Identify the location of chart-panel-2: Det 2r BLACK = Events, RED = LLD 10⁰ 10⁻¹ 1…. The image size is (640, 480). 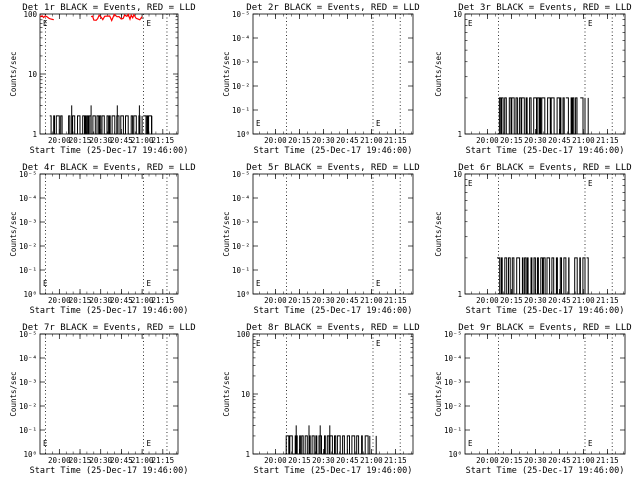
(321, 79).